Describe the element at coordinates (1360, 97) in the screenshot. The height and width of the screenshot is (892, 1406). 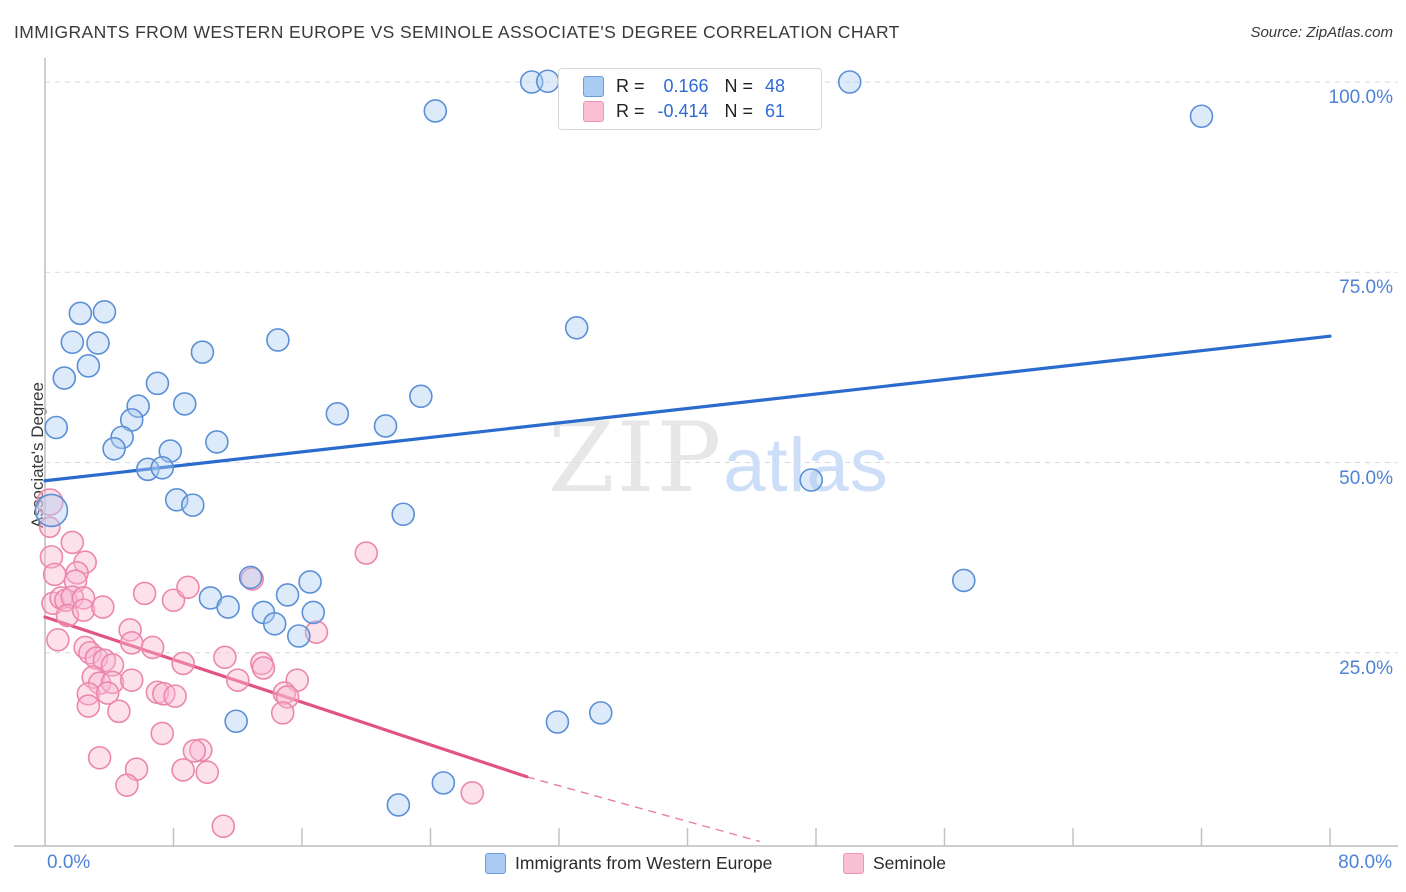
I see `y-tick-label-100: 100.0%` at that location.